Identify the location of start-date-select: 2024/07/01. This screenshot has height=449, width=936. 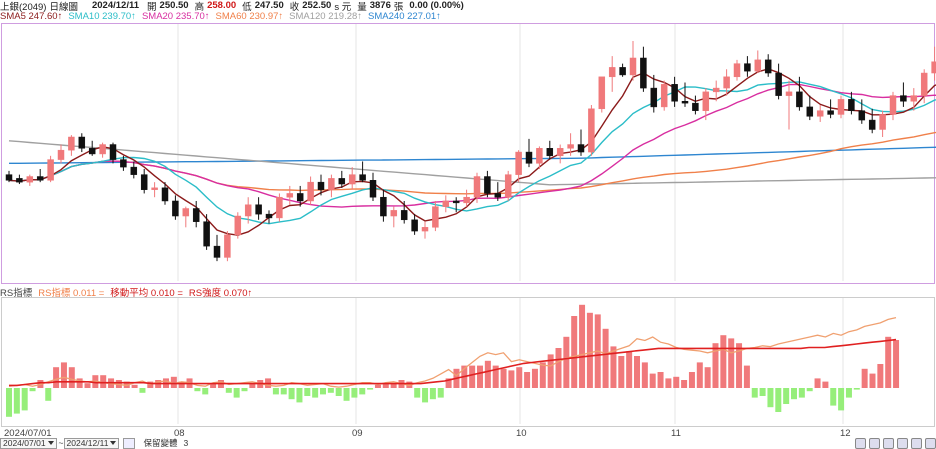
(28, 443).